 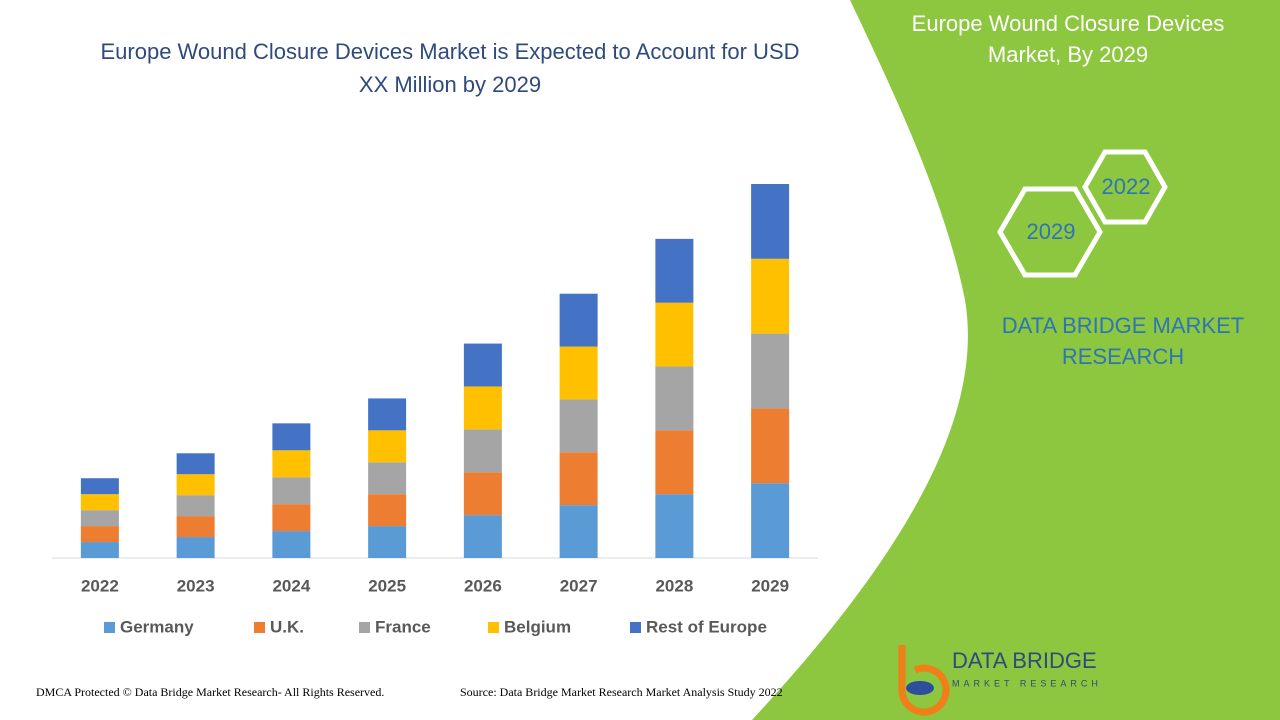 What do you see at coordinates (537, 626) in the screenshot?
I see `legend-label: Belgium` at bounding box center [537, 626].